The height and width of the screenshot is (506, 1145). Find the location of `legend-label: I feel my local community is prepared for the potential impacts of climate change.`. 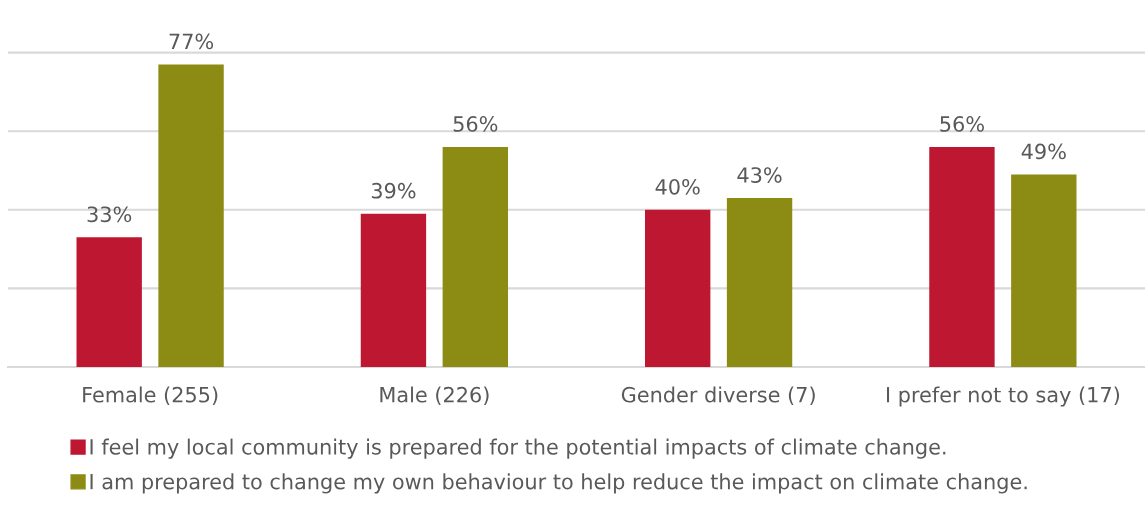

legend-label: I feel my local community is prepared for the potential impacts of climate change. is located at coordinates (518, 448).